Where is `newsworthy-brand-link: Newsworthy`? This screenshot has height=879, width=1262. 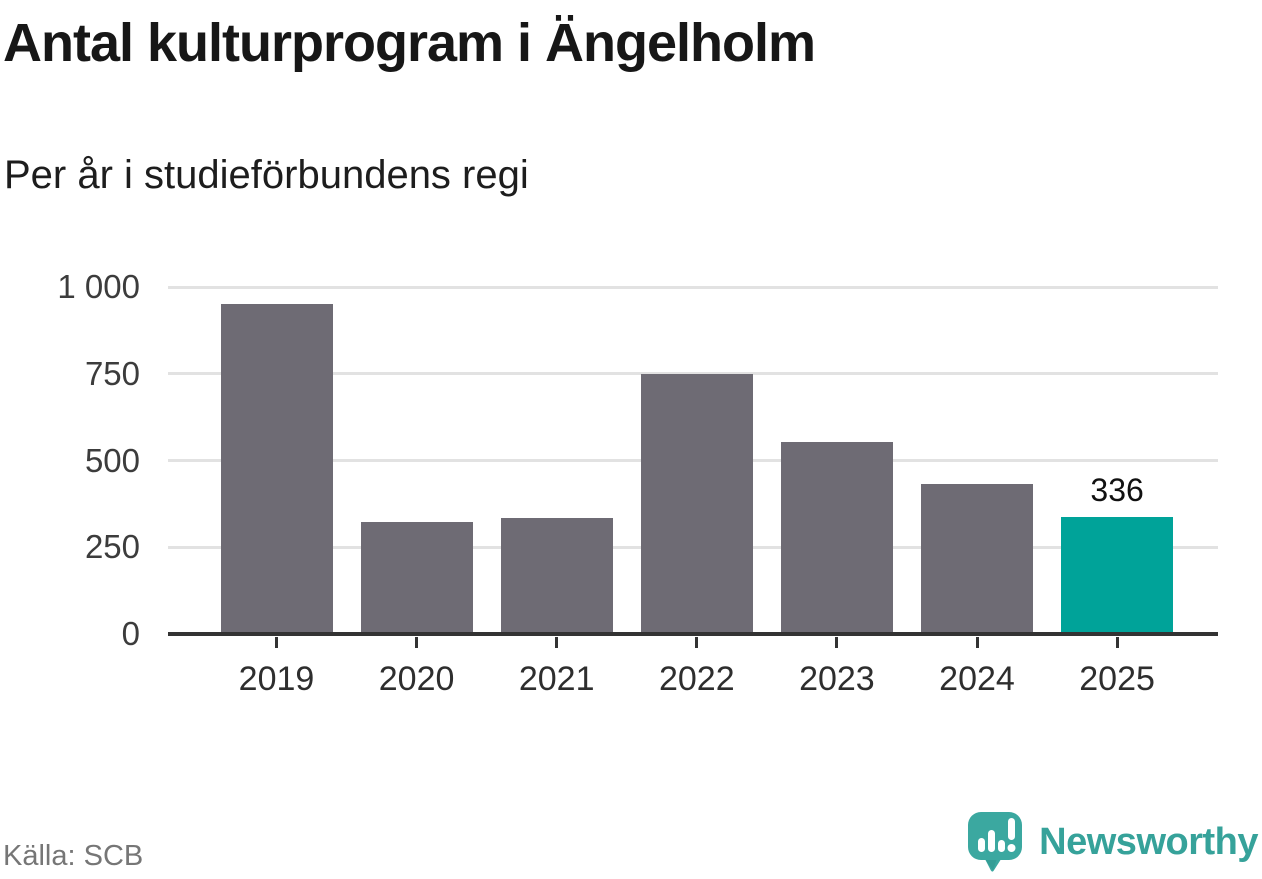
newsworthy-brand-link: Newsworthy is located at coordinates (1112, 842).